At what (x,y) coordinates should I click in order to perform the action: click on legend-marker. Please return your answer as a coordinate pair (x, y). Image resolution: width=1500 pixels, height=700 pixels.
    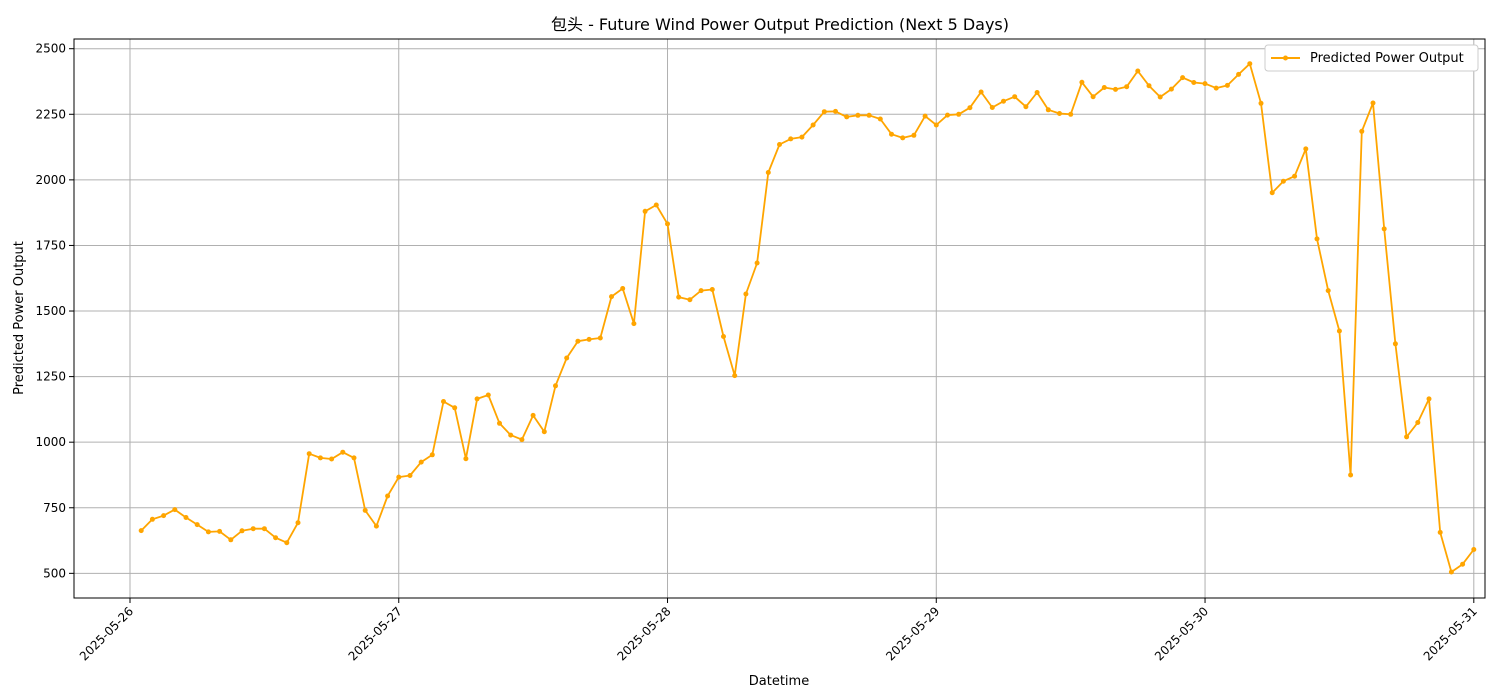
    Looking at the image, I should click on (1285, 58).